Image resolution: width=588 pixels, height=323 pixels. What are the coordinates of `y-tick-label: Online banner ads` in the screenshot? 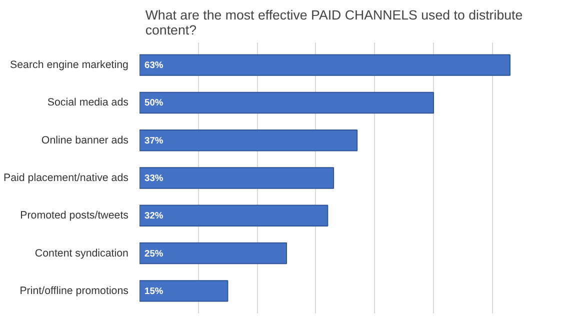 It's located at (85, 140).